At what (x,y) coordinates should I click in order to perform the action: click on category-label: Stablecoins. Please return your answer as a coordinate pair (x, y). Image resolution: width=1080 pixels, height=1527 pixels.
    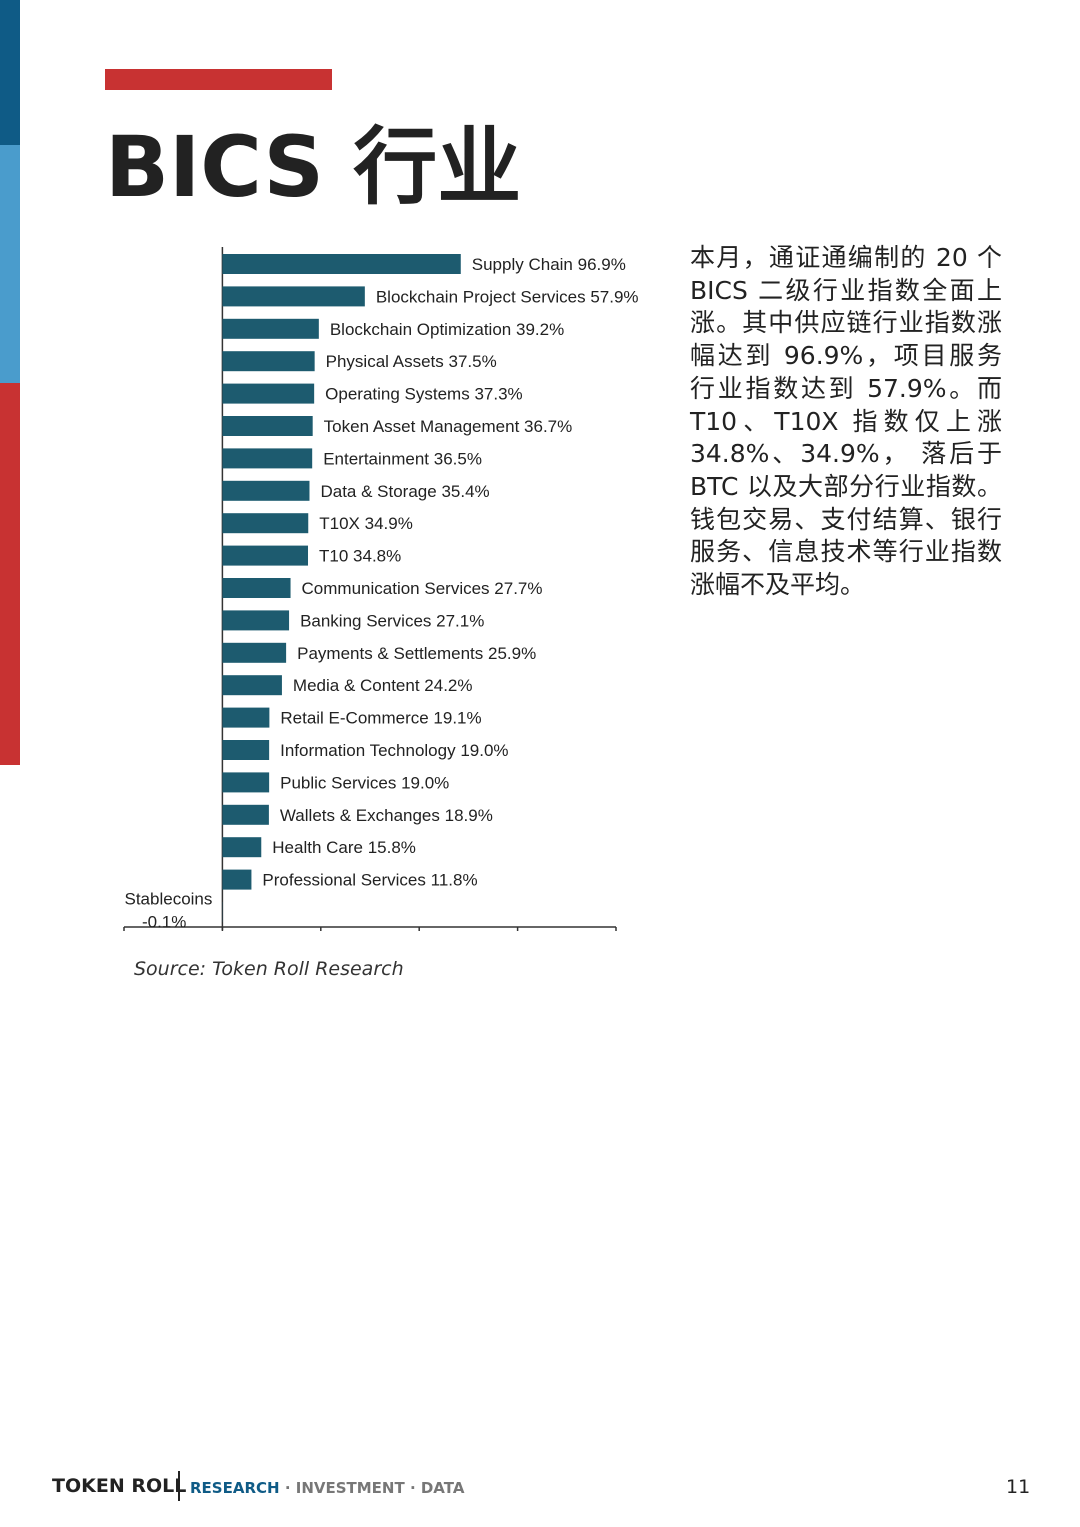
    Looking at the image, I should click on (169, 898).